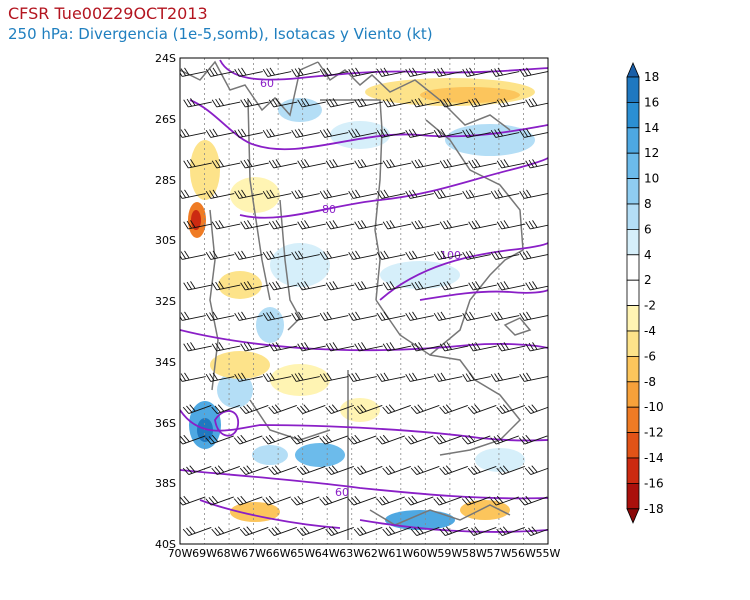 The width and height of the screenshot is (750, 600). Describe the element at coordinates (165, 119) in the screenshot. I see `lat-tick-label: 26S` at that location.